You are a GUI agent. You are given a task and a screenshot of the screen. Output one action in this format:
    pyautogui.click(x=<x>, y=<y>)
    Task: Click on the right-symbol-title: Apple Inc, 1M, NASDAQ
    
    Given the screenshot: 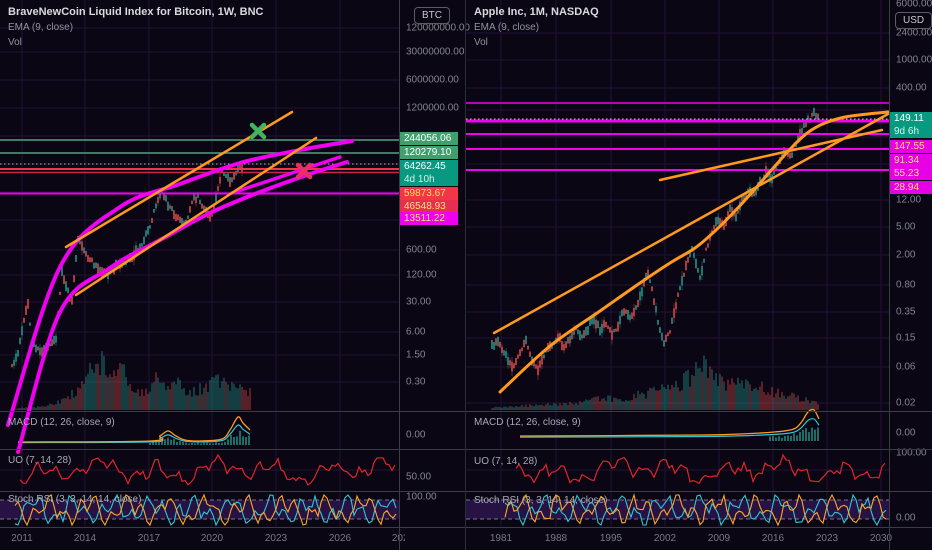 What is the action you would take?
    pyautogui.click(x=536, y=12)
    